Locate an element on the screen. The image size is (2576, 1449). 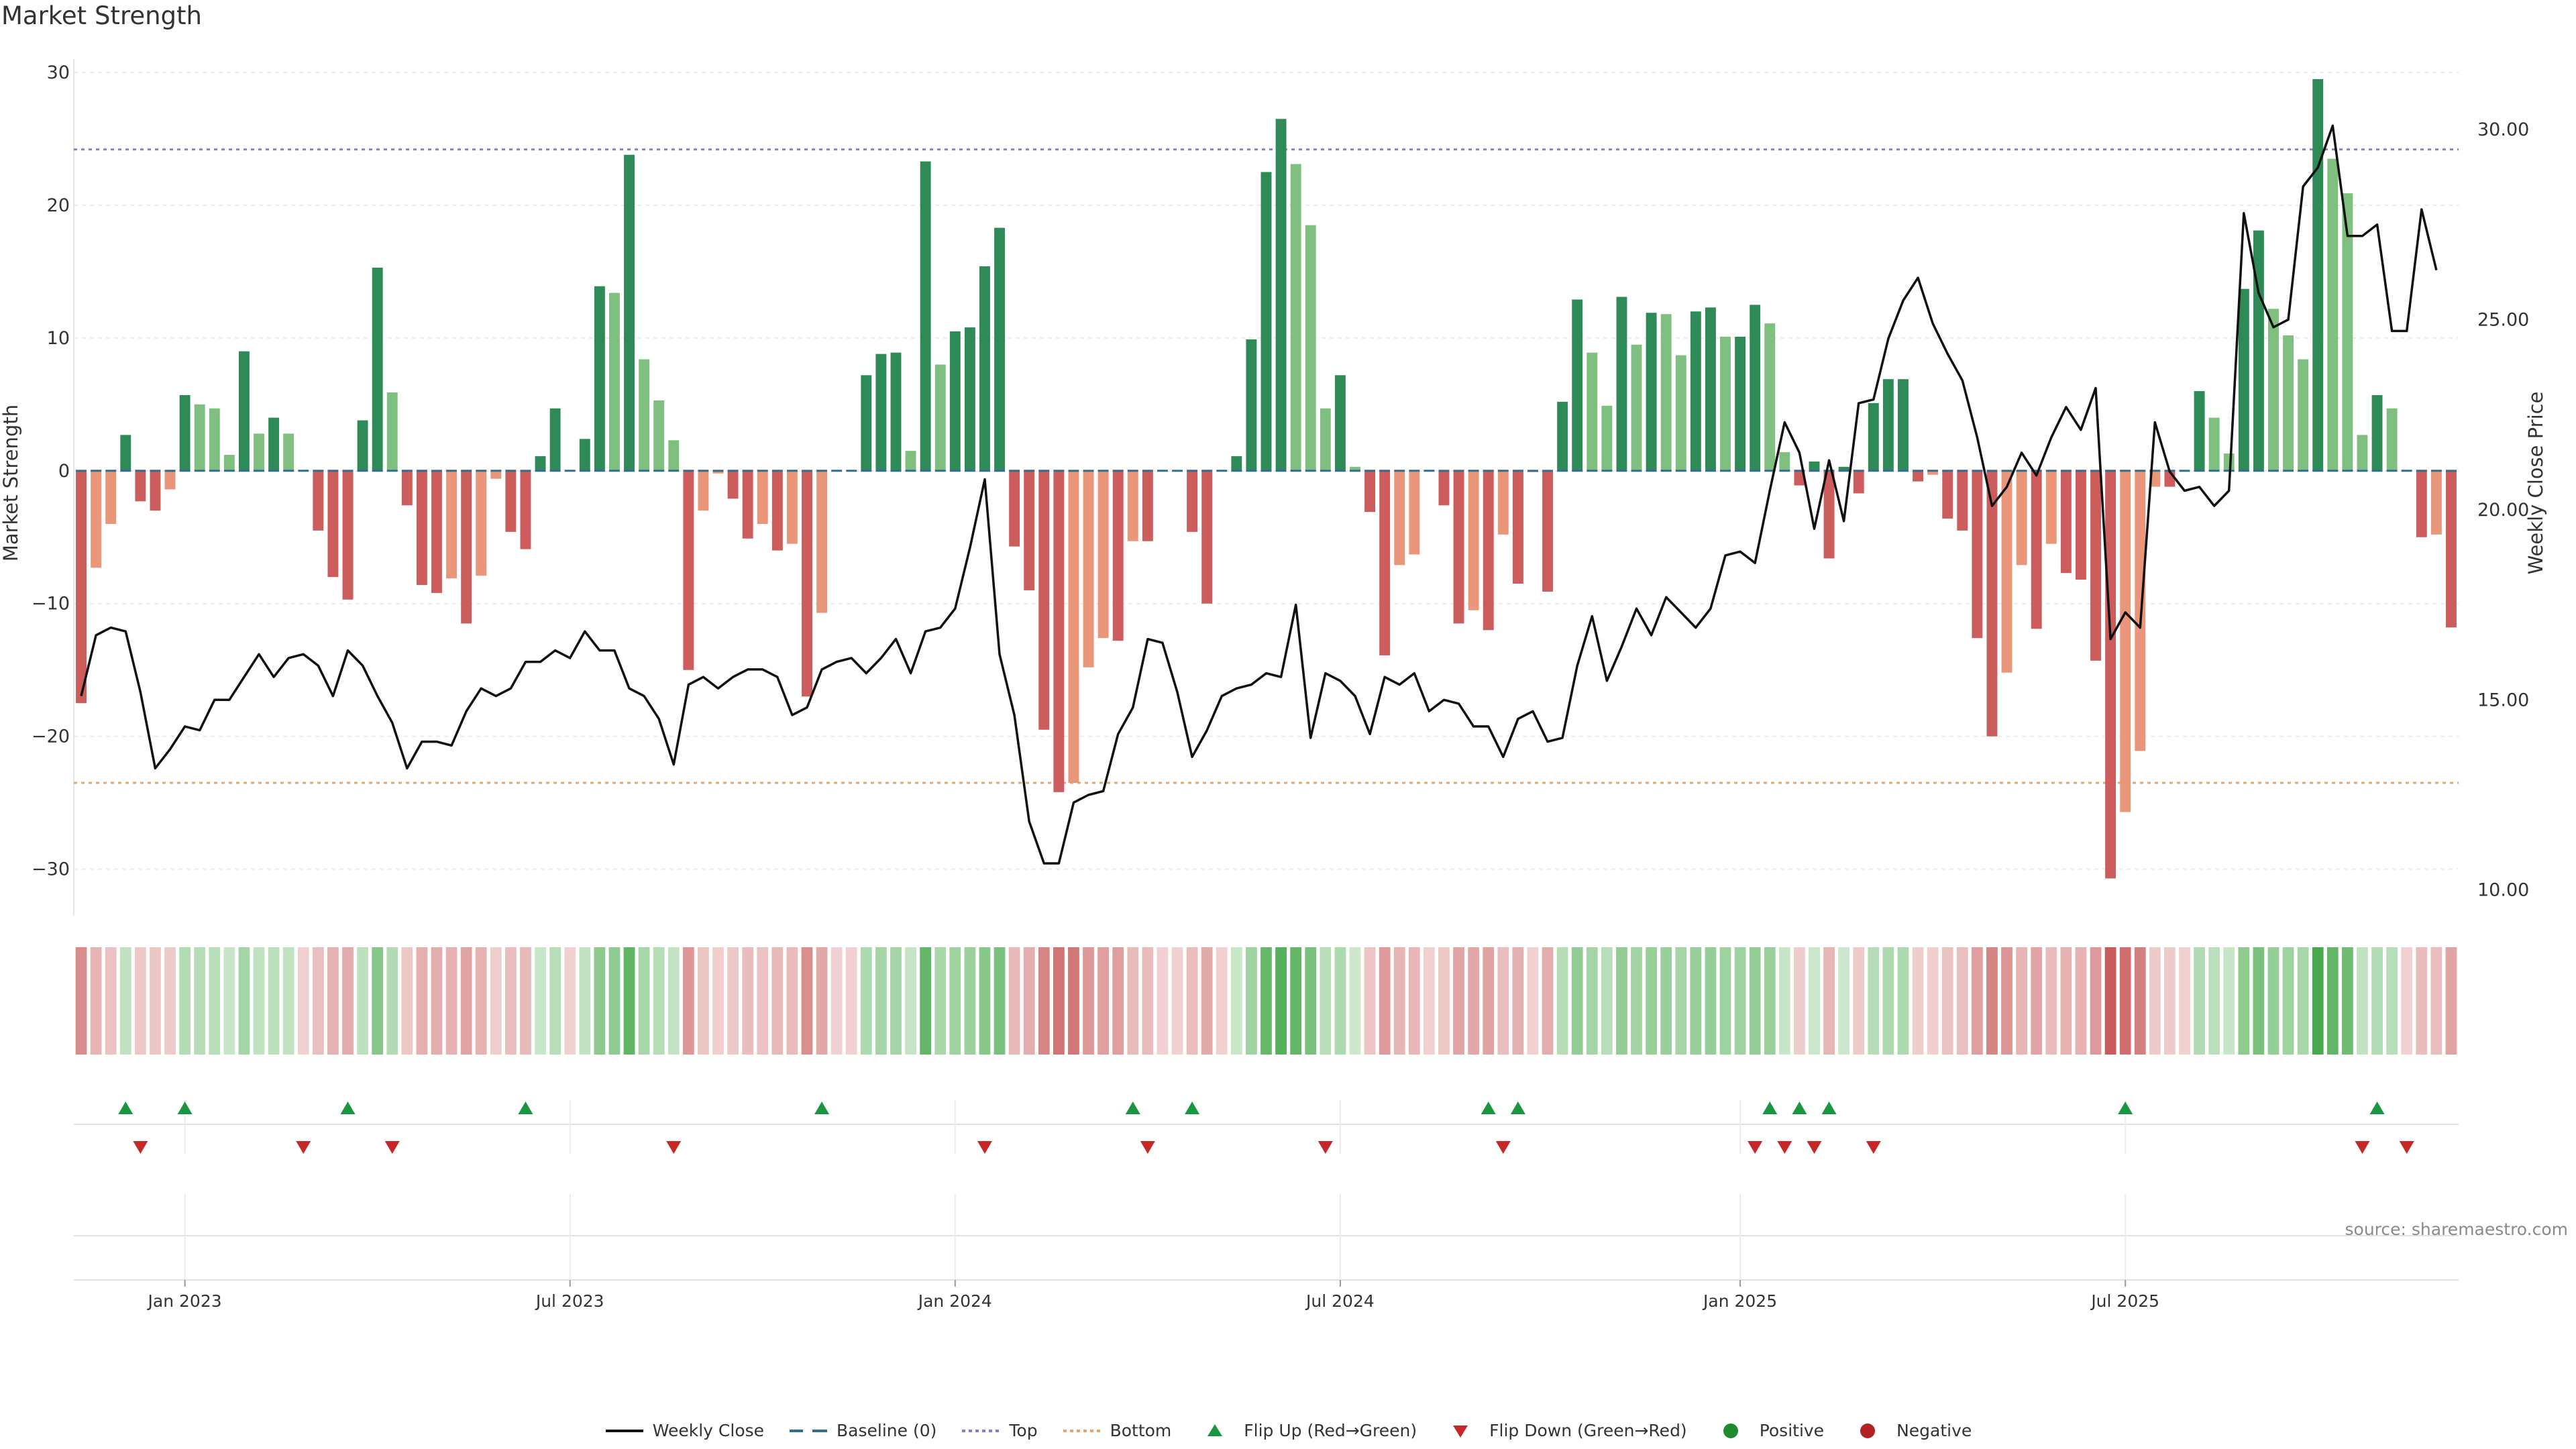
legend-item: Negative is located at coordinates (1910, 1430).